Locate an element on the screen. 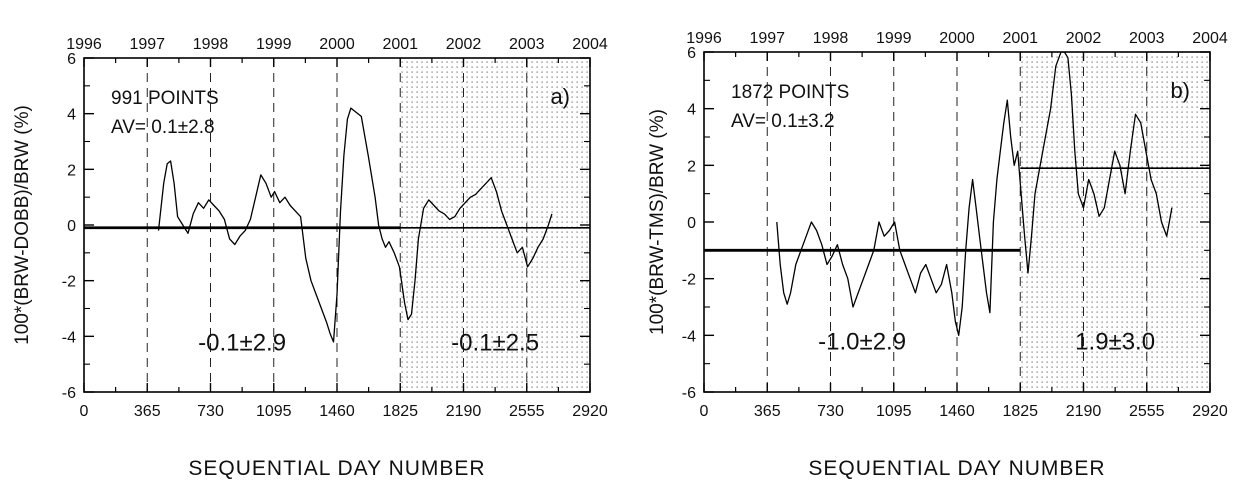 Image resolution: width=1237 pixels, height=484 pixels. y-axis-title: 100*(BRW-TMS)/BRW (%) is located at coordinates (657, 222).